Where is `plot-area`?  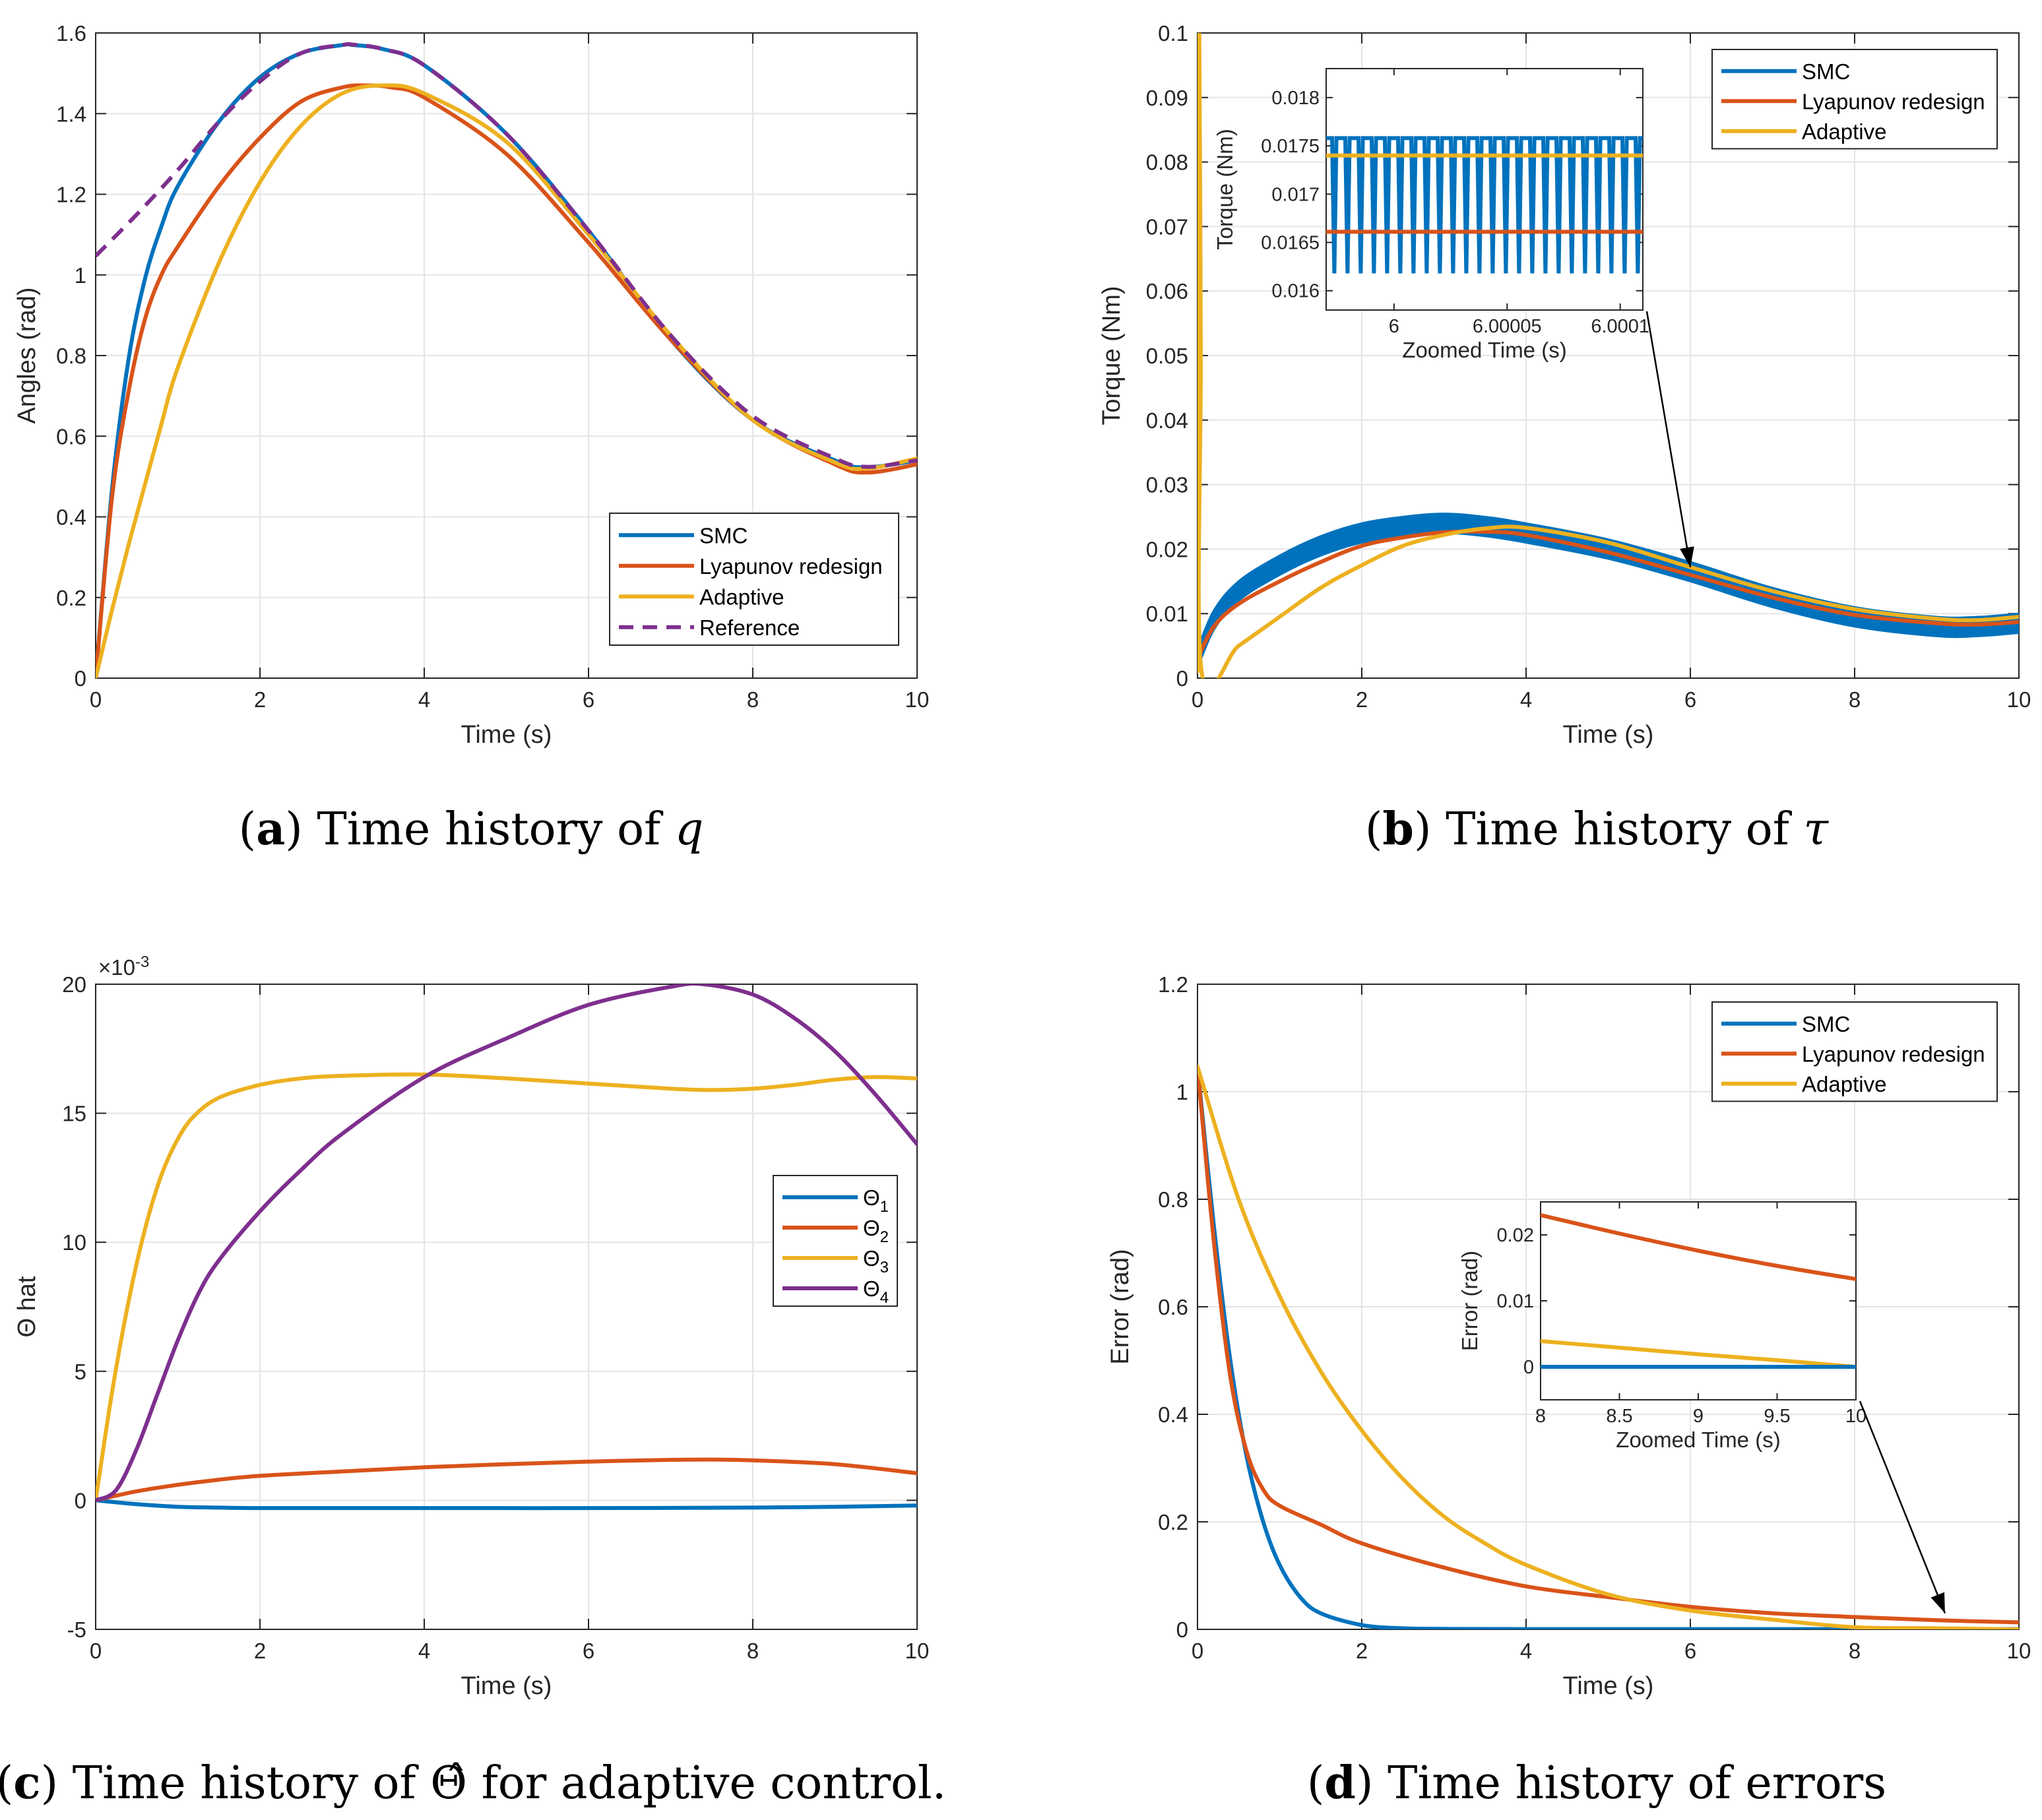 plot-area is located at coordinates (1485, 189).